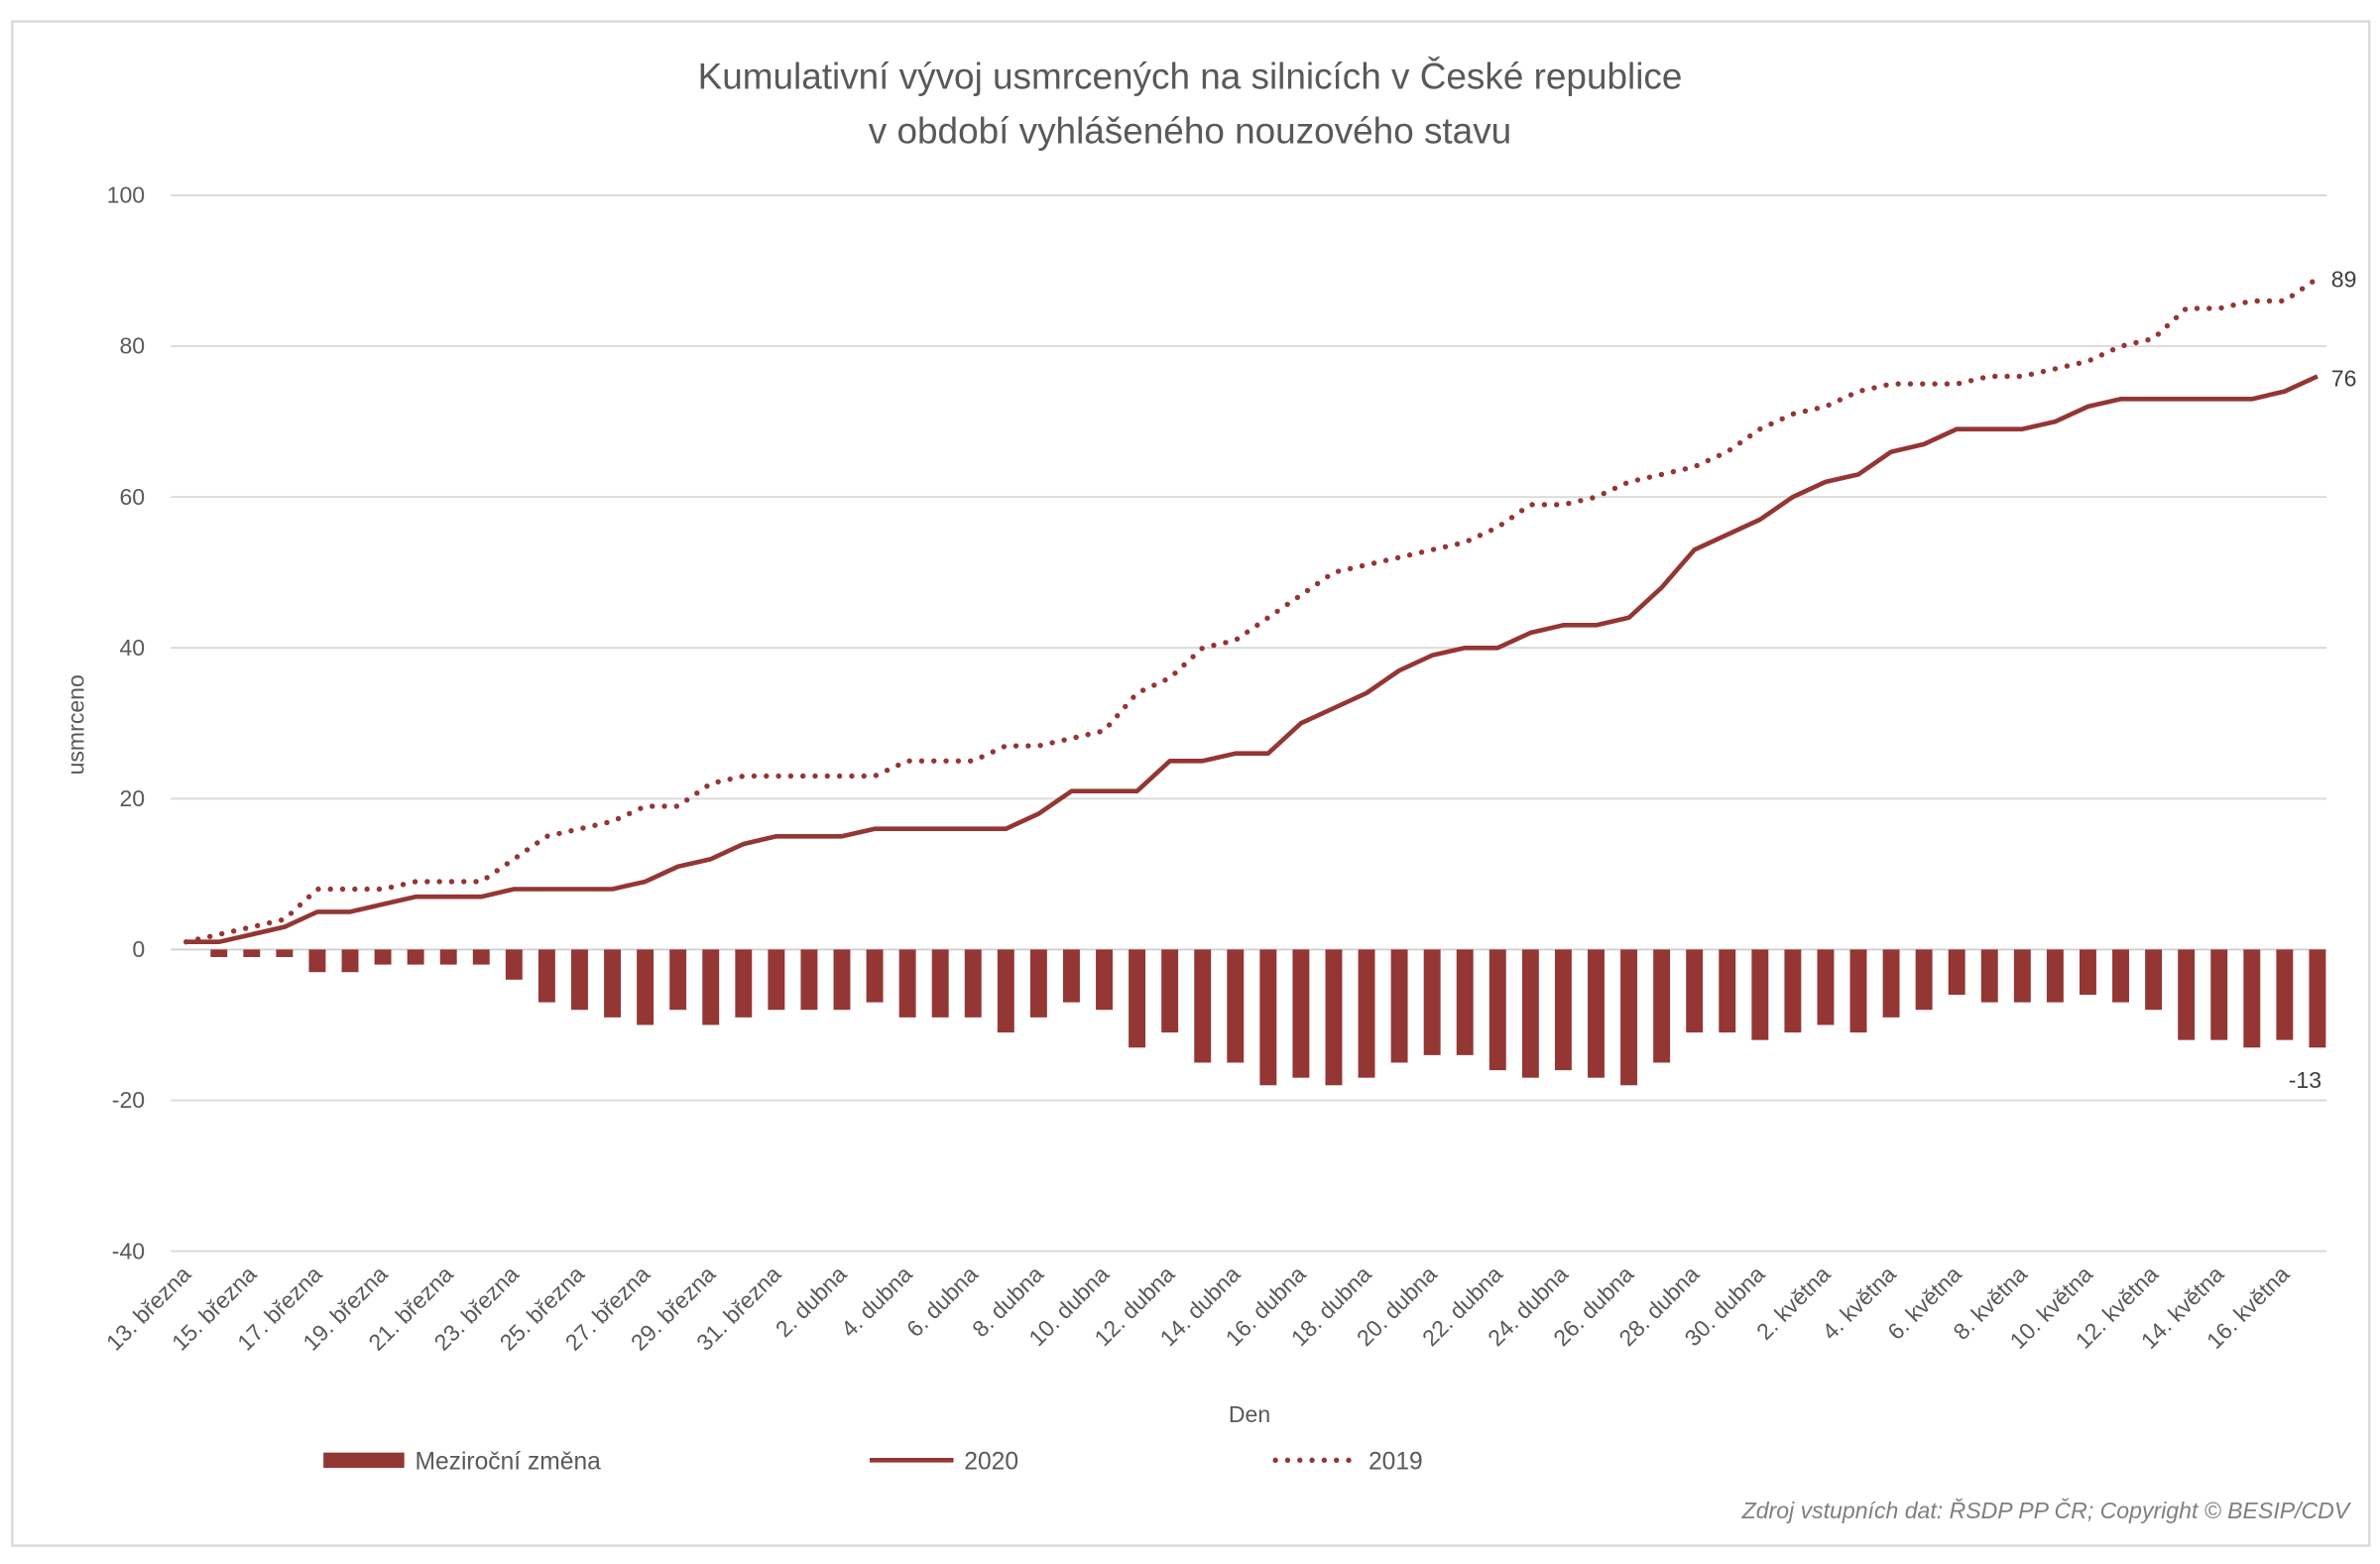 This screenshot has width=2380, height=1564. What do you see at coordinates (1395, 1462) in the screenshot?
I see `legend-label-2019: 2019` at bounding box center [1395, 1462].